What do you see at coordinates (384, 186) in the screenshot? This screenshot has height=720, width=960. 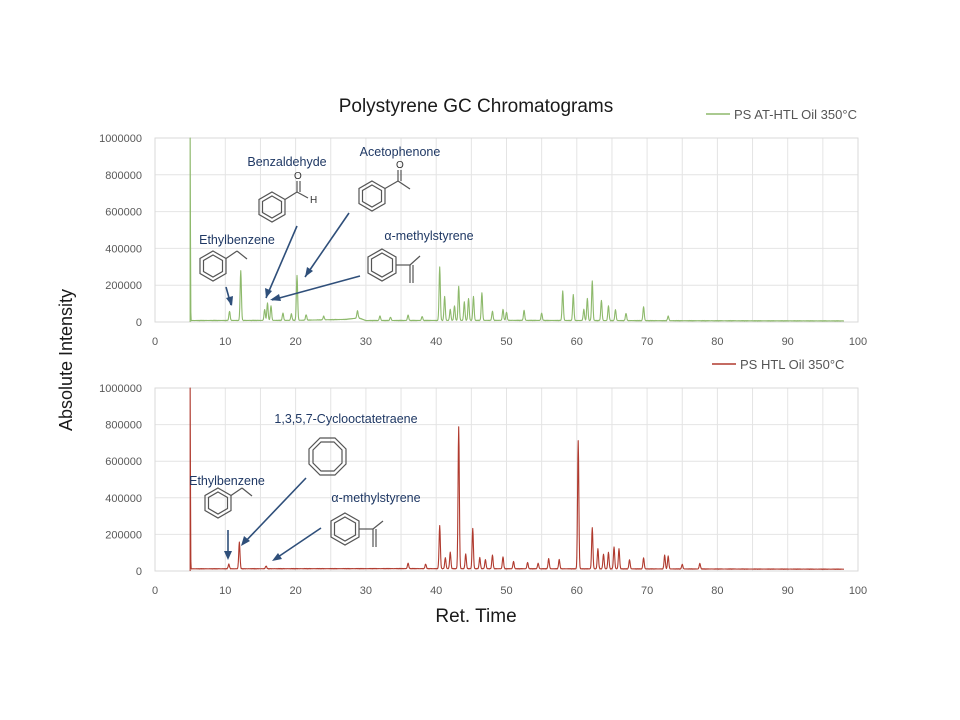 I see `acetophenone-structure-icon: O` at bounding box center [384, 186].